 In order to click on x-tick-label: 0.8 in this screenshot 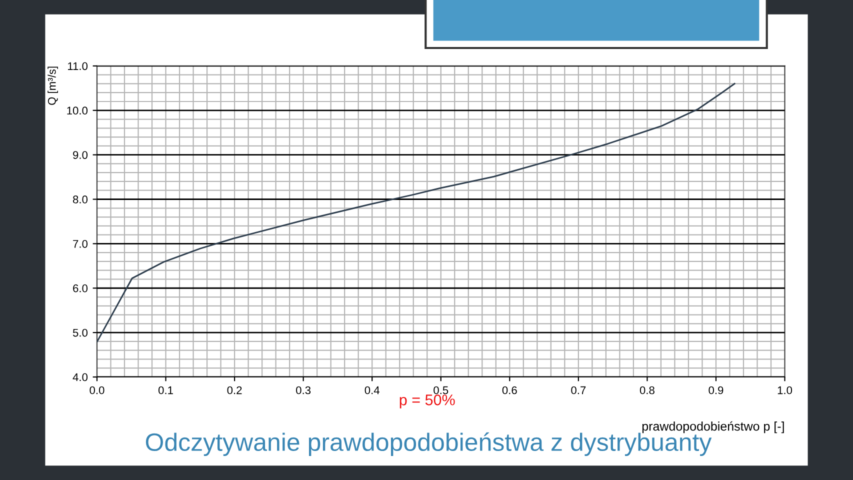, I will do `click(647, 390)`.